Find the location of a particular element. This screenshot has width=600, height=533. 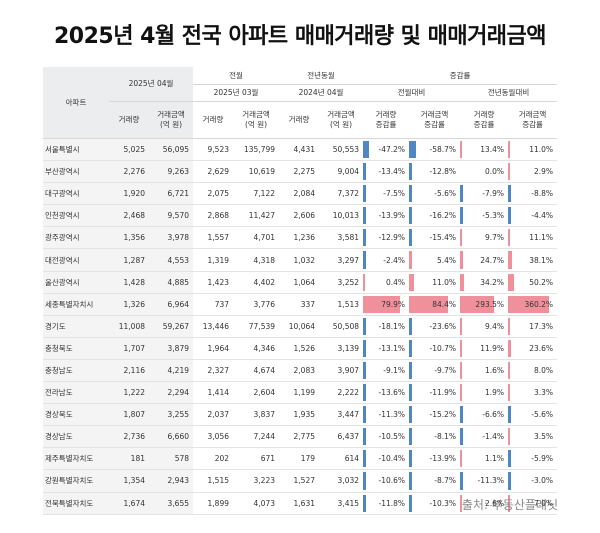

rate-cell: 293.5% is located at coordinates (484, 304).